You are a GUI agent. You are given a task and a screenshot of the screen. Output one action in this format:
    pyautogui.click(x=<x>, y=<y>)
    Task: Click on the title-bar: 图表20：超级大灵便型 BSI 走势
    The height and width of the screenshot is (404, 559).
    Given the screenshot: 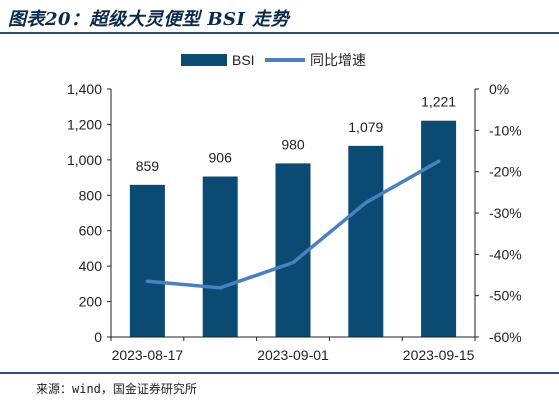 What is the action you would take?
    pyautogui.click(x=279, y=17)
    